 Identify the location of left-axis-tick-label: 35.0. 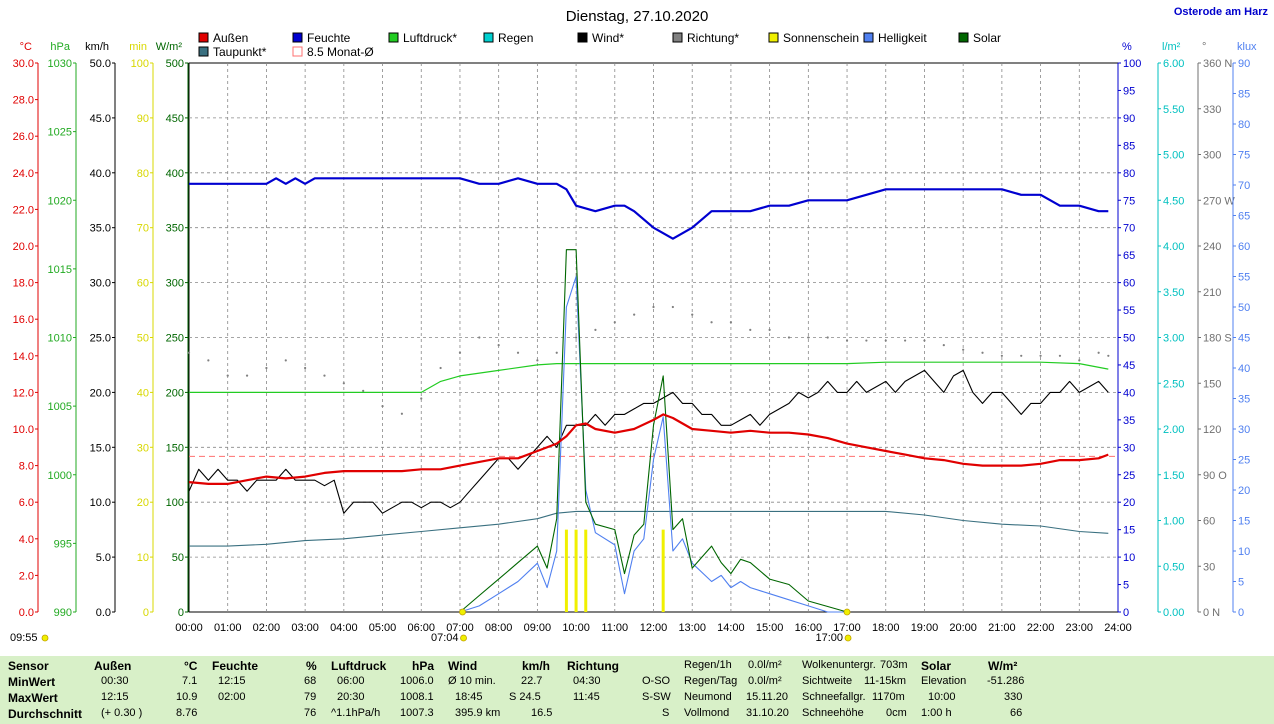
(100, 229).